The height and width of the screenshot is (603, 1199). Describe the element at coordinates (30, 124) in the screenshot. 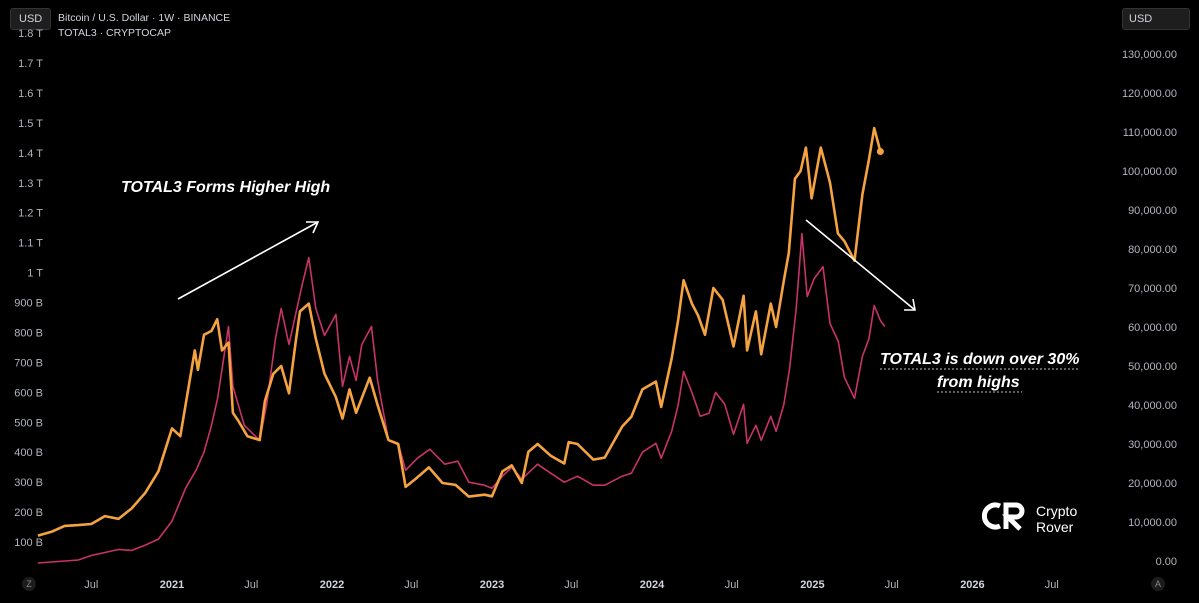

I see `left-axis-tick: 1.5 T` at that location.